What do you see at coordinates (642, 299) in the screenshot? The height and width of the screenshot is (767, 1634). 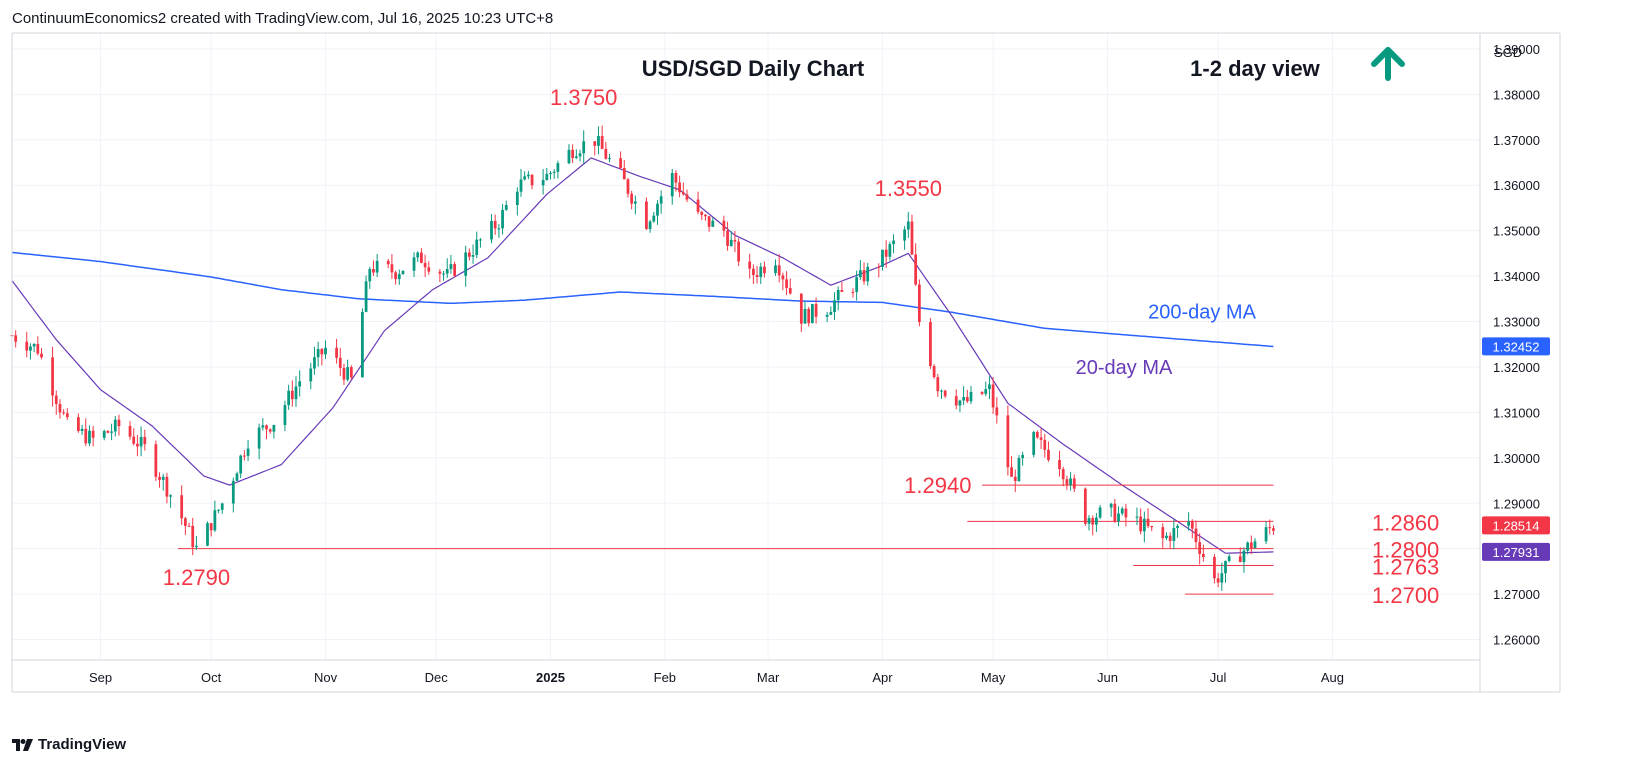 I see `ma200-layer` at bounding box center [642, 299].